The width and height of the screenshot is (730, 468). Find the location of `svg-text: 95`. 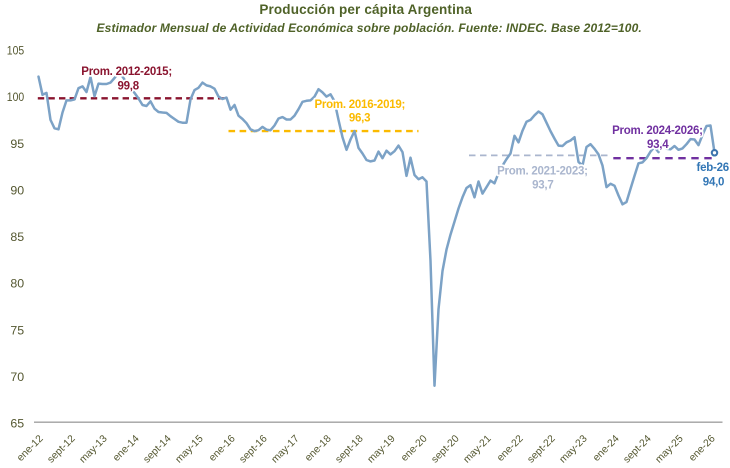

svg-text: 95 is located at coordinates (17, 144).